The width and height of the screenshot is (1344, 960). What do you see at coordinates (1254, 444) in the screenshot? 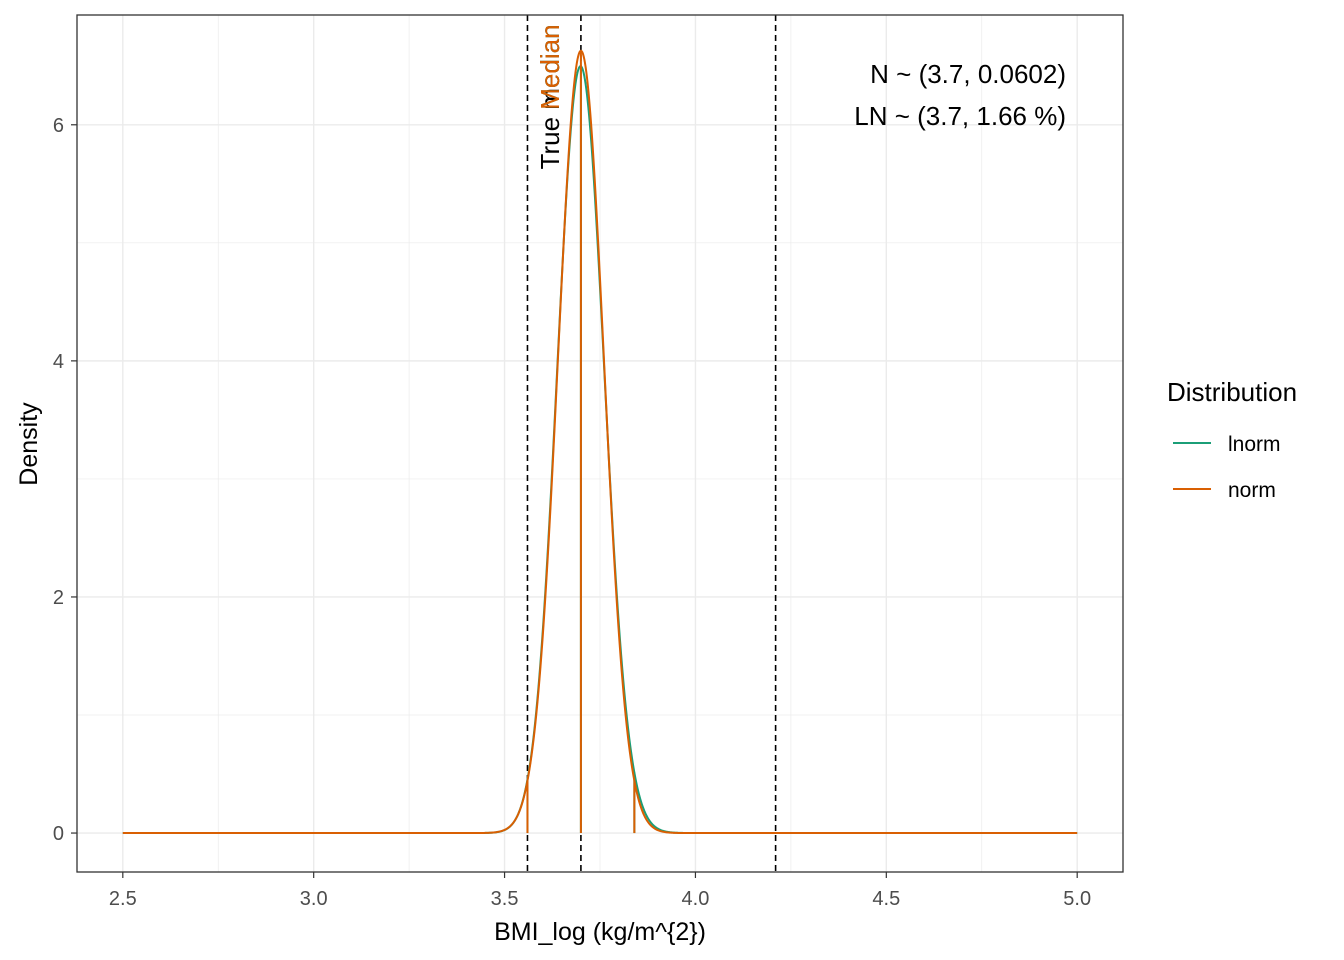
I see `legend-label-lnorm: lnorm` at bounding box center [1254, 444].